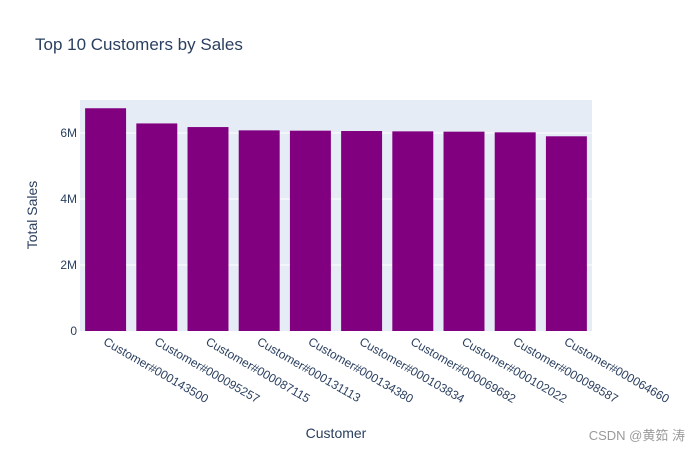 The width and height of the screenshot is (700, 450). Describe the element at coordinates (32, 215) in the screenshot. I see `y-axis-title: Total Sales` at that location.